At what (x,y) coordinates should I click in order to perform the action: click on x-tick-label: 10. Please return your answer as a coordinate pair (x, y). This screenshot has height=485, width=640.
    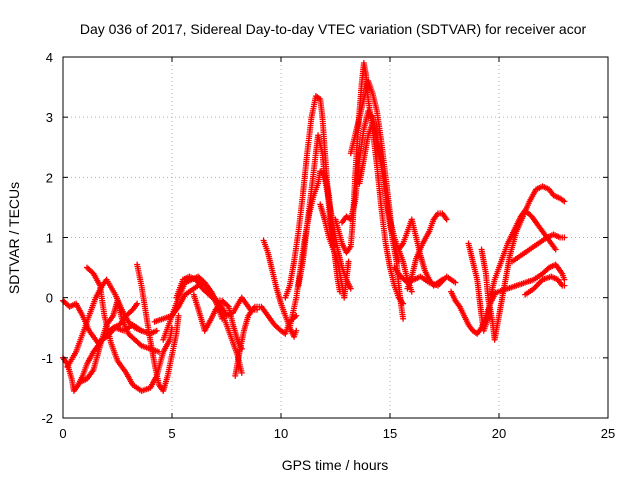
    Looking at the image, I should click on (281, 433).